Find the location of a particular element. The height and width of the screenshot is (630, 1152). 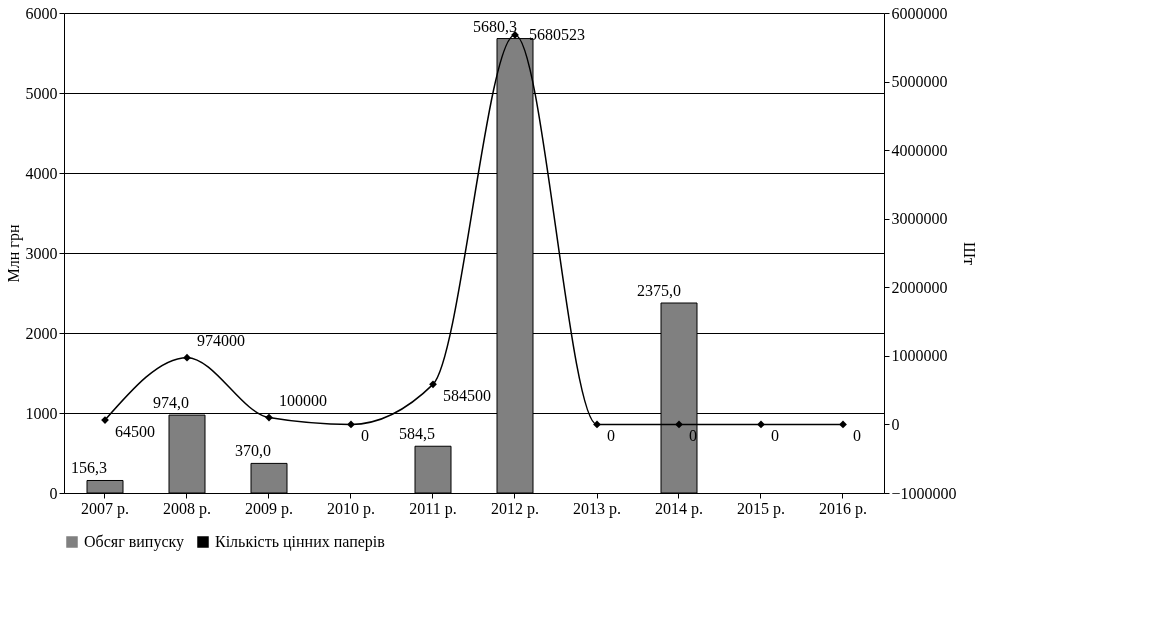

x-tick-label: 2008 р. is located at coordinates (187, 508).